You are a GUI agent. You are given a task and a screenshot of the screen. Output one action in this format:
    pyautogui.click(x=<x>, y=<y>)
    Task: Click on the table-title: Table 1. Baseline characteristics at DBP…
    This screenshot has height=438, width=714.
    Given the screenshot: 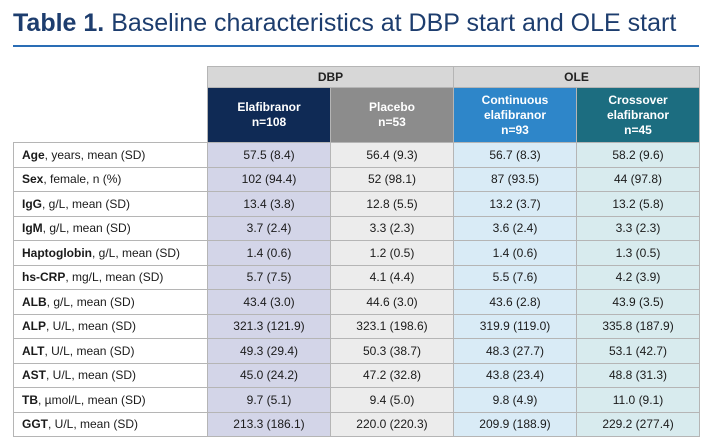 What is the action you would take?
    pyautogui.click(x=358, y=23)
    